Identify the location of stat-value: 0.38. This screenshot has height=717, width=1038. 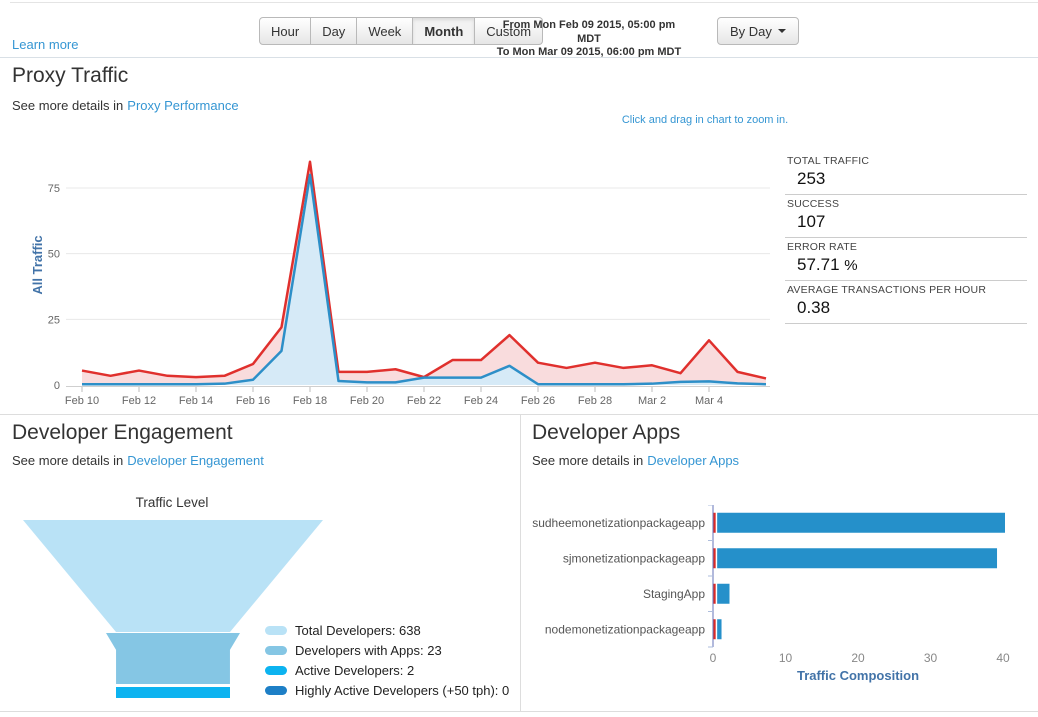
(907, 307).